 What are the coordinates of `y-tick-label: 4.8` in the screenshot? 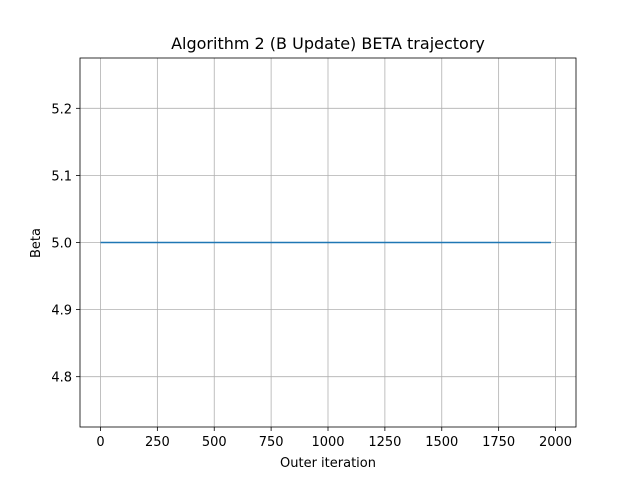 It's located at (61, 378).